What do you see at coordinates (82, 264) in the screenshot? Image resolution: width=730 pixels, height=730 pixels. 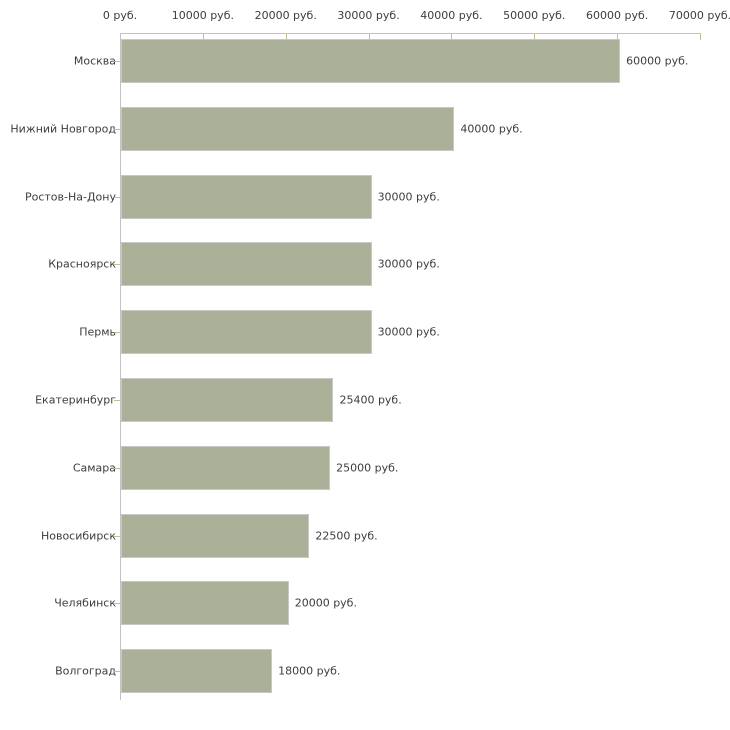 I see `category-label: Красноярск` at bounding box center [82, 264].